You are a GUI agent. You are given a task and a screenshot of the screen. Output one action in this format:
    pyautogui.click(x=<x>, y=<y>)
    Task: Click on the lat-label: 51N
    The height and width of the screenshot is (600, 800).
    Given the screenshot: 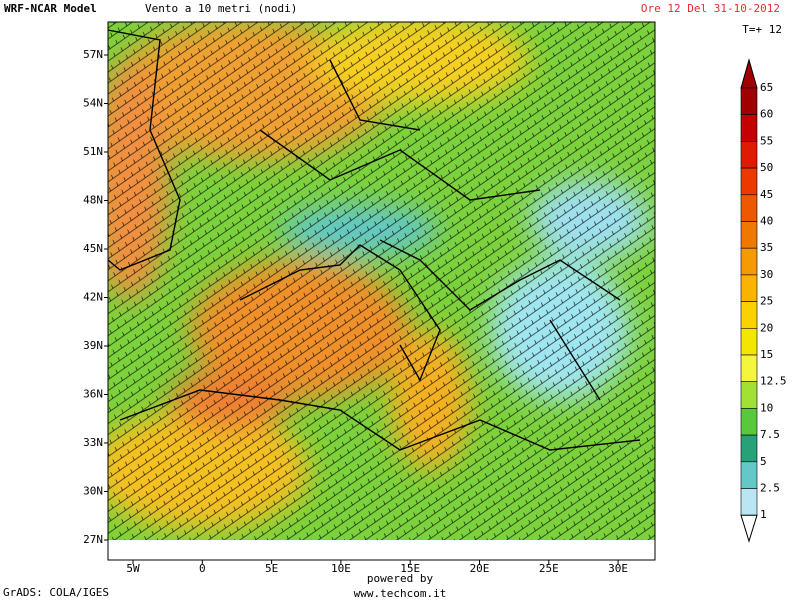 What is the action you would take?
    pyautogui.click(x=93, y=151)
    